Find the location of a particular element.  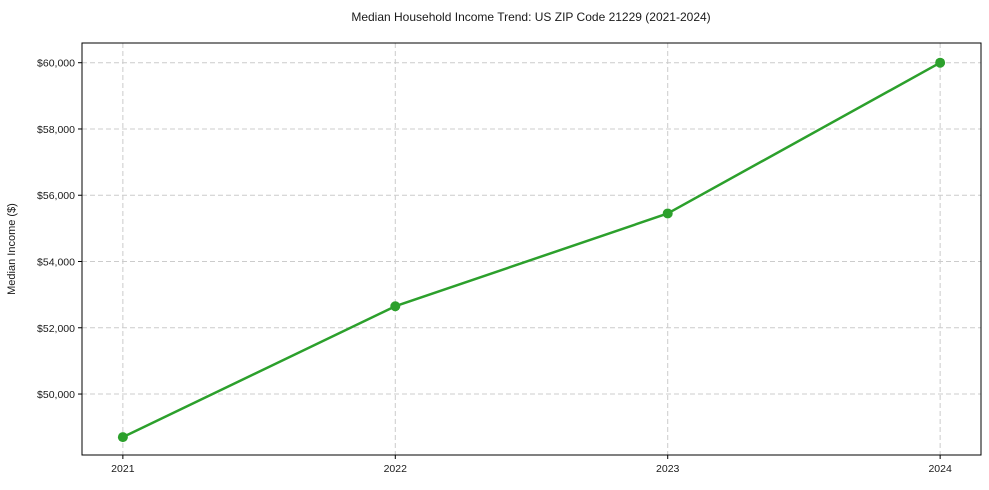

y-tick-label: $54,000 is located at coordinates (56, 263).